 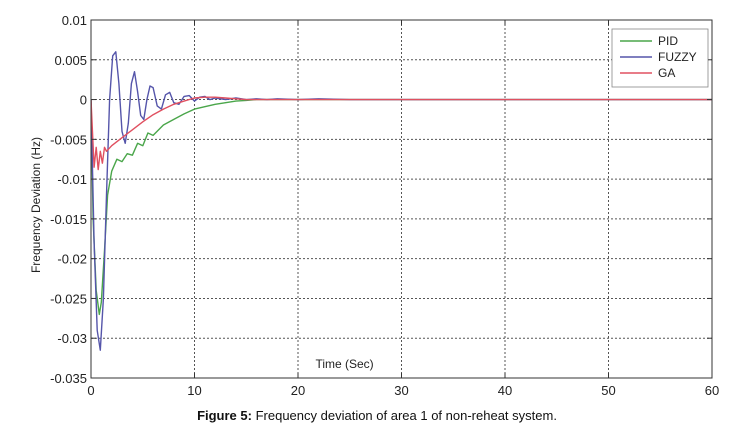 I want to click on figure-caption-label: Figure 5:, so click(x=224, y=415).